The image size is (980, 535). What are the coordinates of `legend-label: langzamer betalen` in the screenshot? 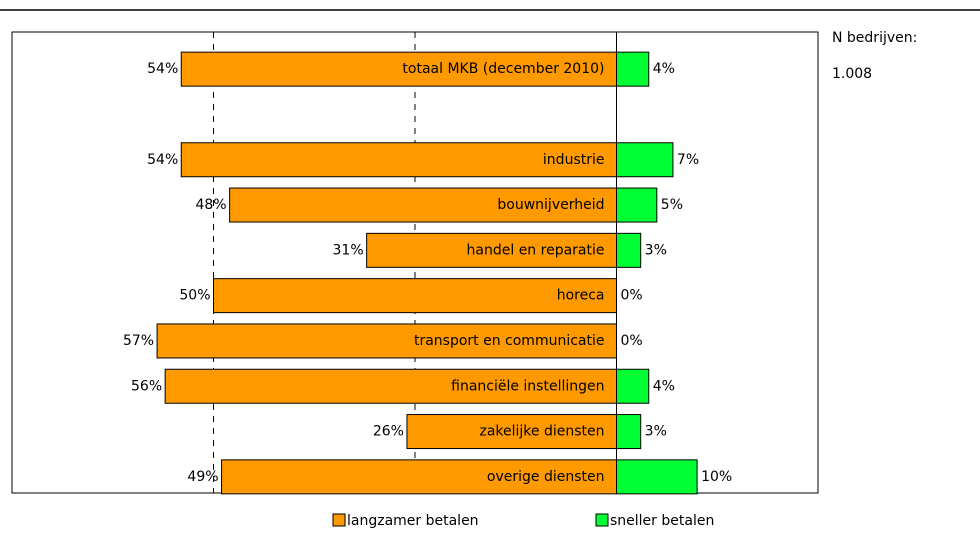 It's located at (413, 521).